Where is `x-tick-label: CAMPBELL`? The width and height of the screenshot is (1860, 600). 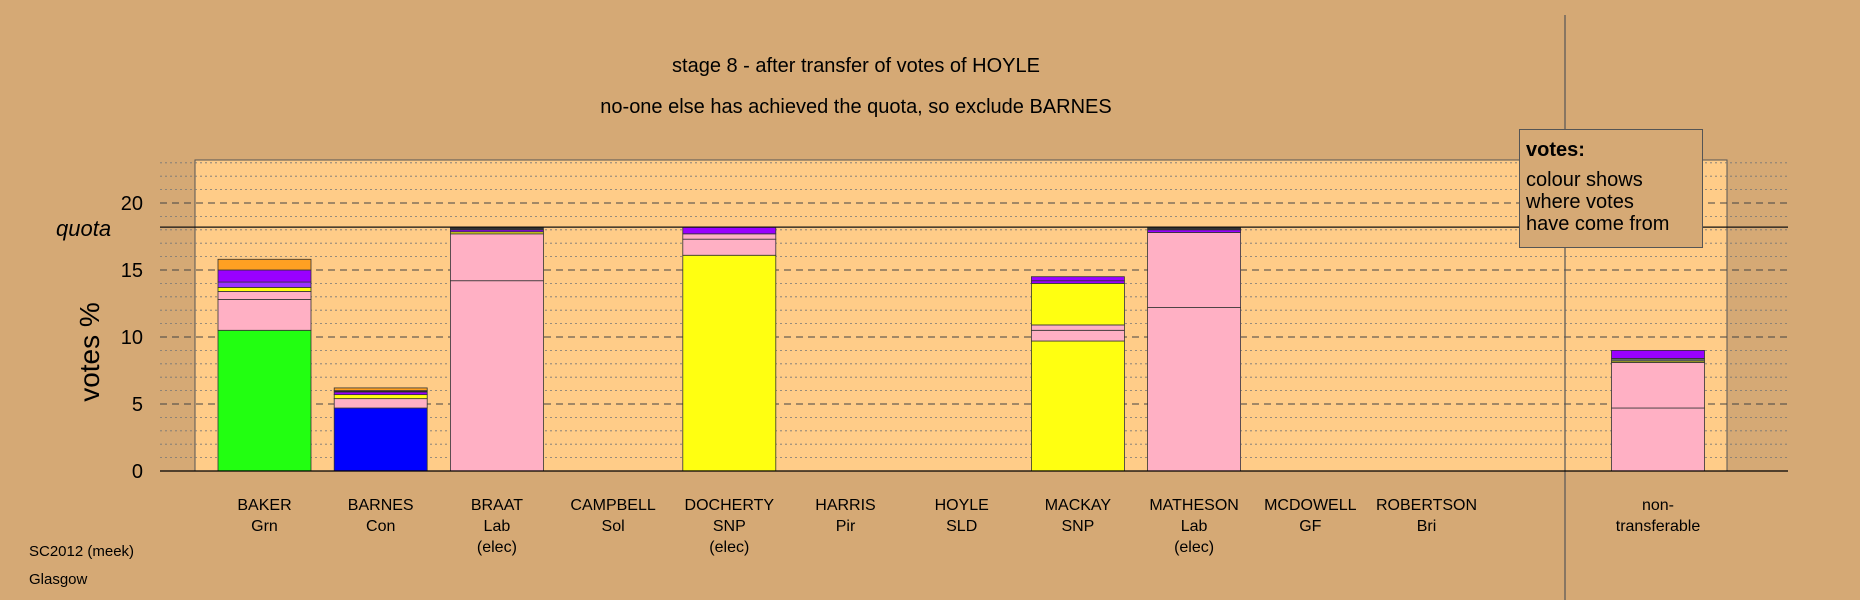 x-tick-label: CAMPBELL is located at coordinates (612, 505).